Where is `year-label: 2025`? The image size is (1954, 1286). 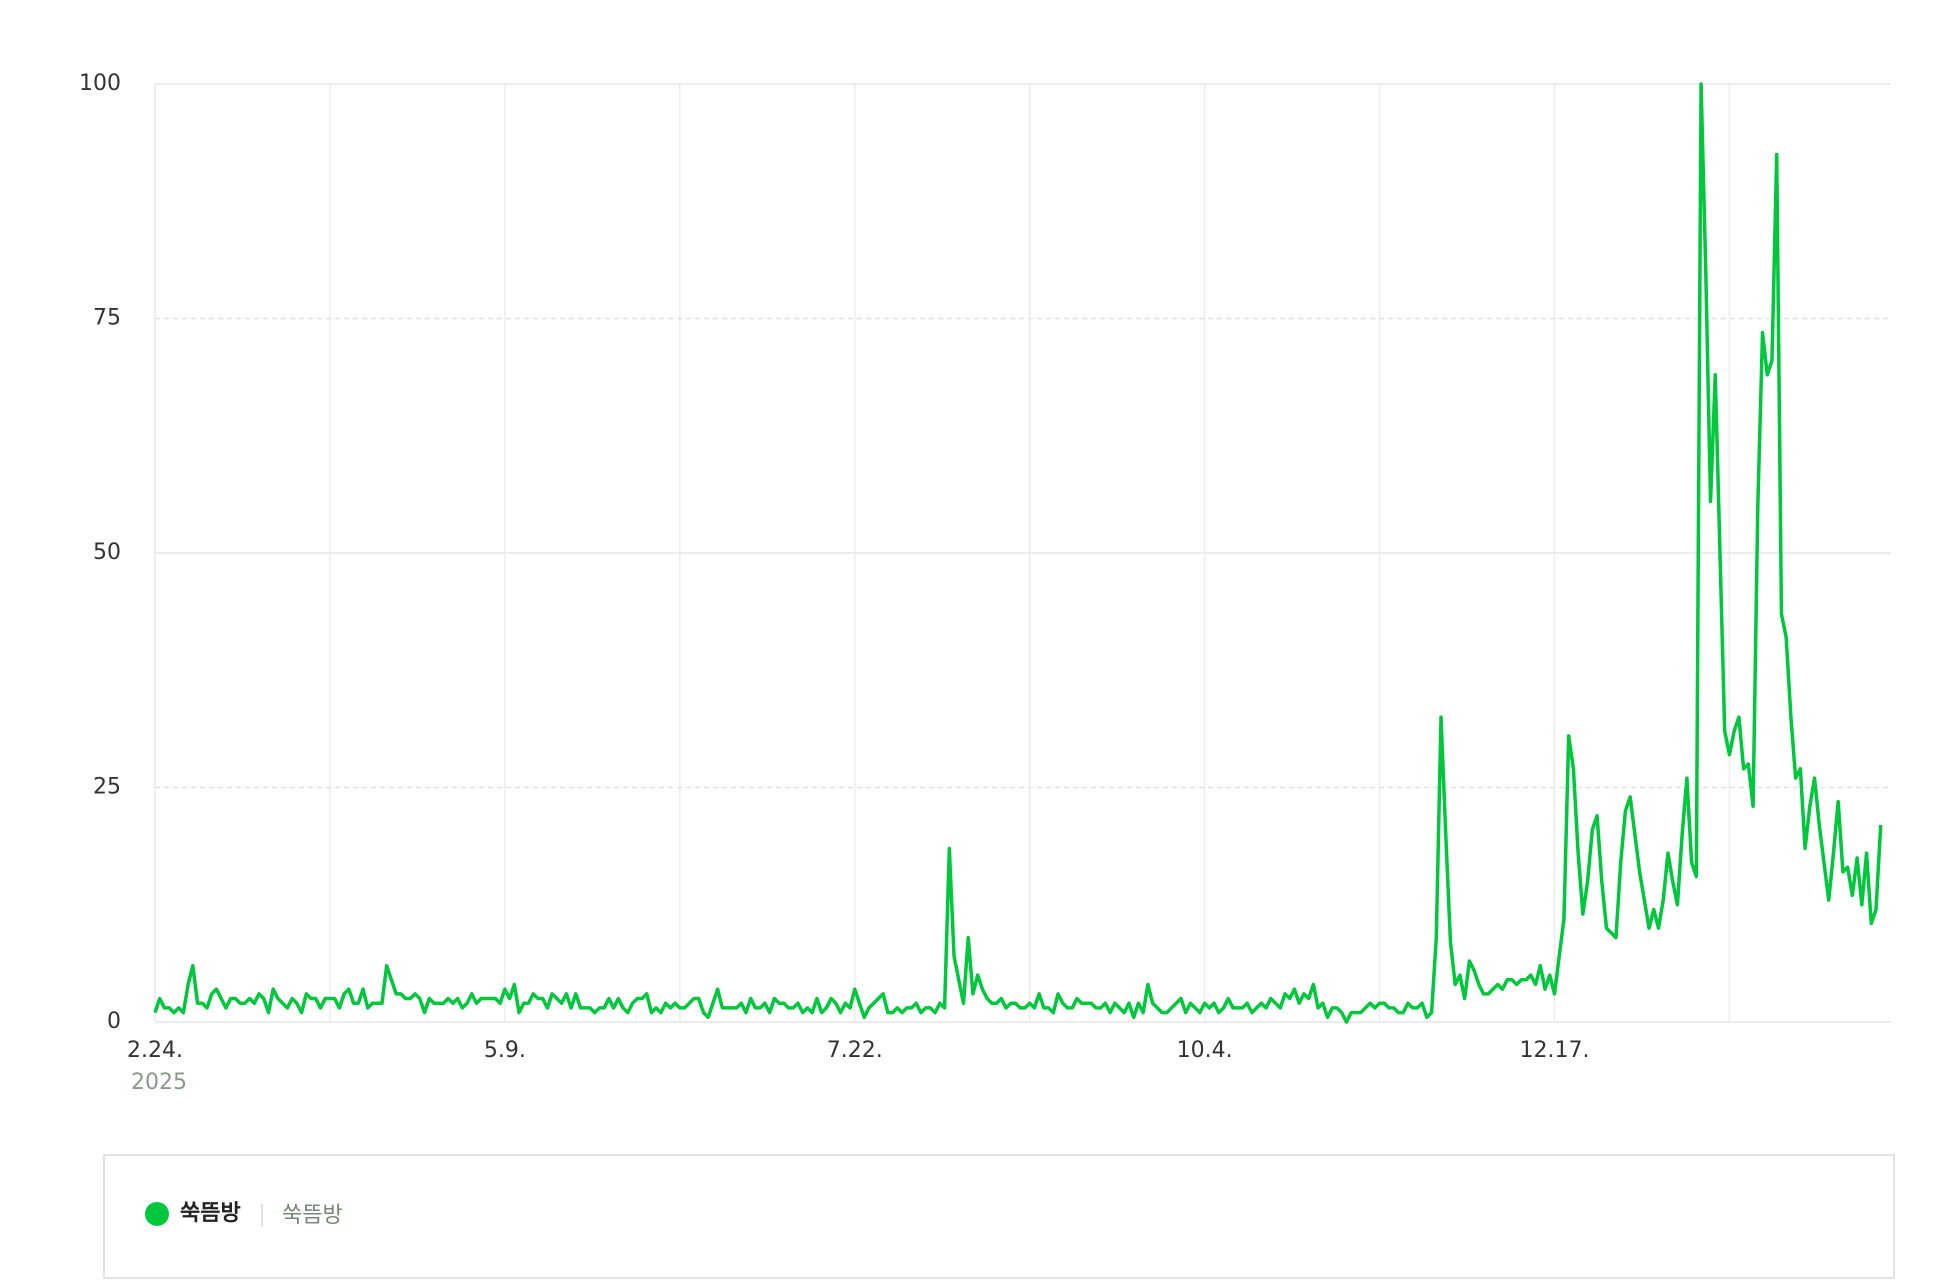
year-label: 2025 is located at coordinates (159, 1082).